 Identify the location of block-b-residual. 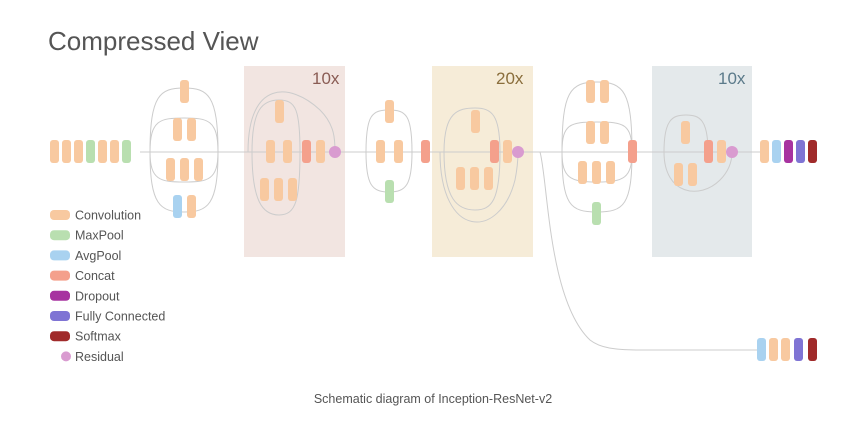
(479, 187).